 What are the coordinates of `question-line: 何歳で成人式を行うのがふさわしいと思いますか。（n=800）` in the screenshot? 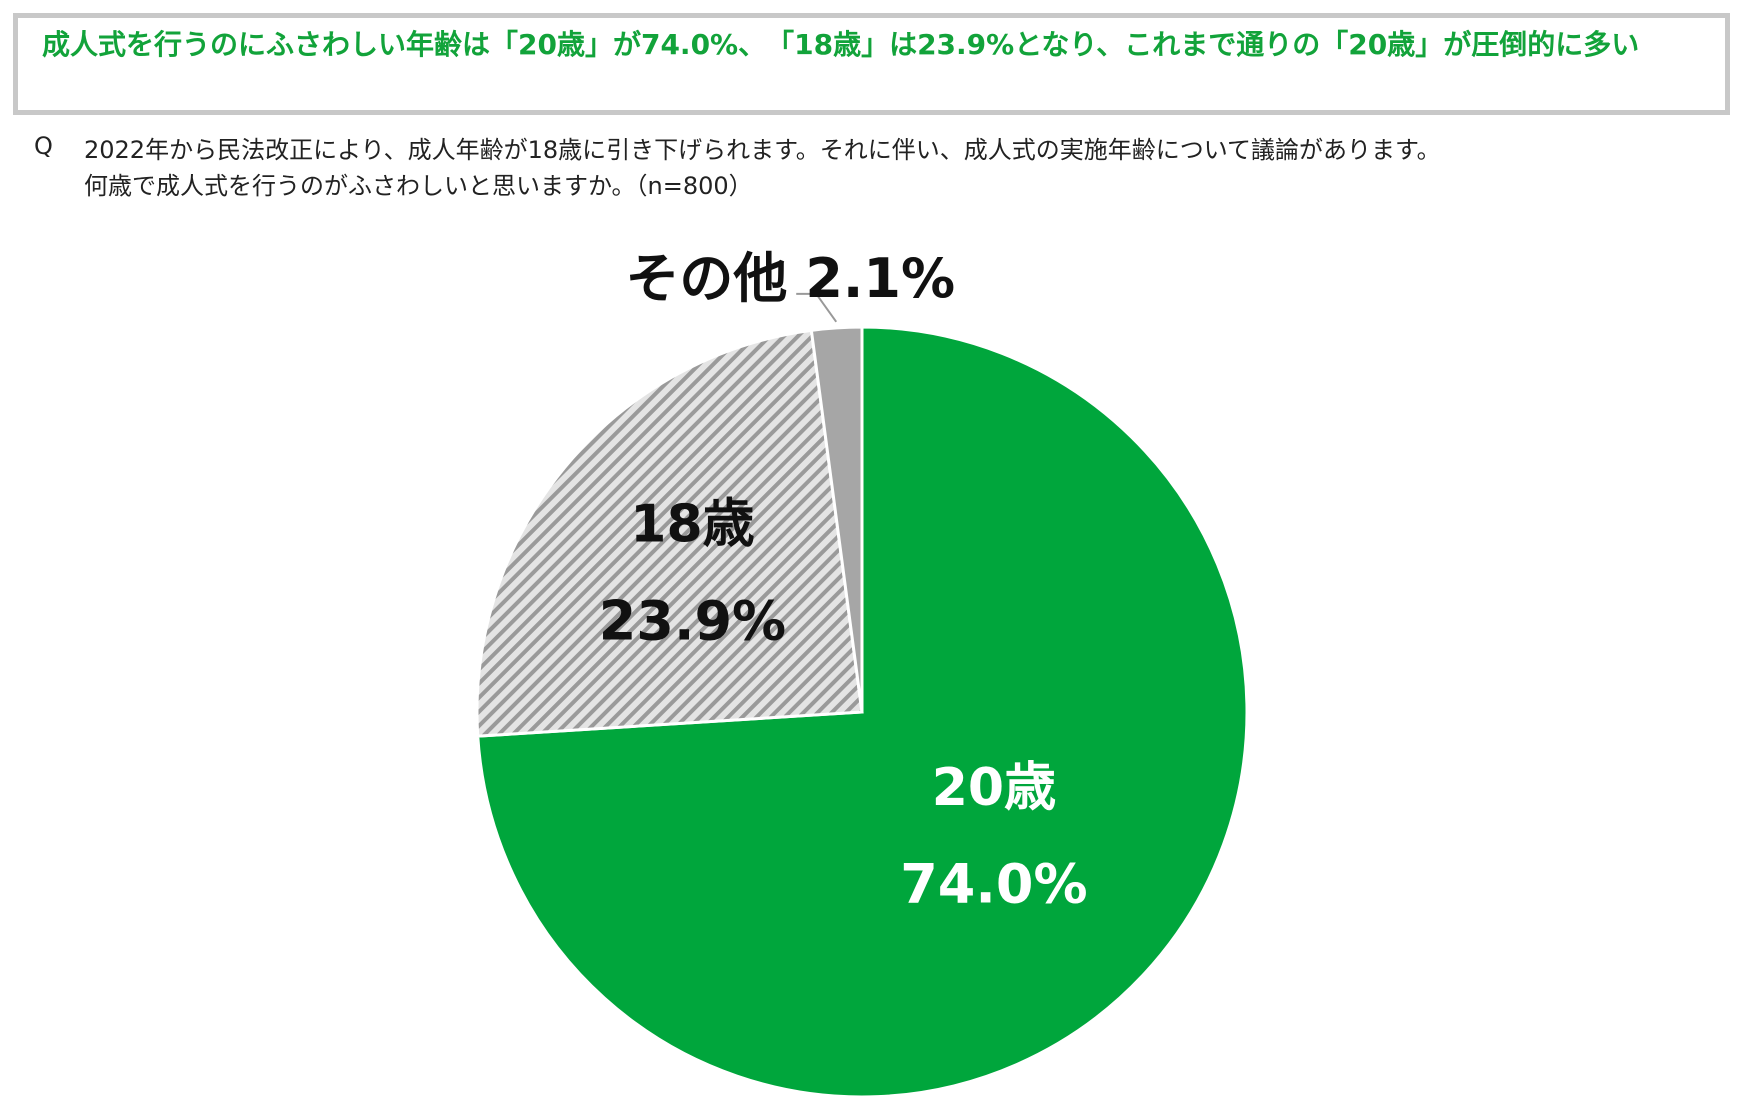 It's located at (418, 186).